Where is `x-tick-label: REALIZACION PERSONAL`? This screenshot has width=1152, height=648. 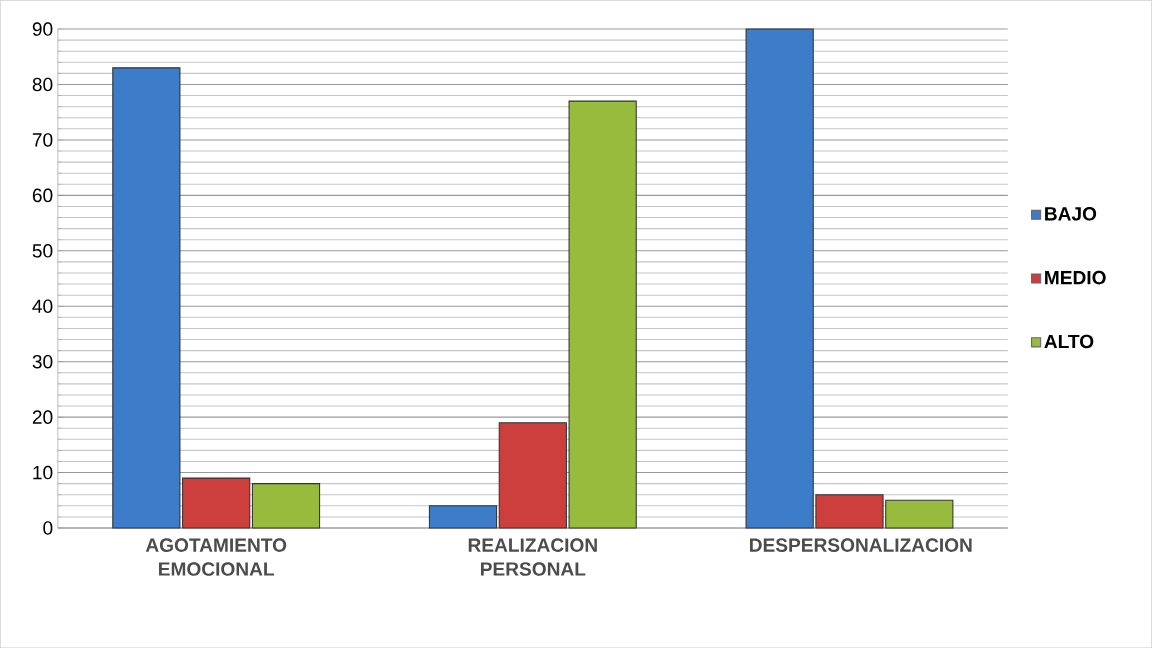 x-tick-label: REALIZACION PERSONAL is located at coordinates (532, 557).